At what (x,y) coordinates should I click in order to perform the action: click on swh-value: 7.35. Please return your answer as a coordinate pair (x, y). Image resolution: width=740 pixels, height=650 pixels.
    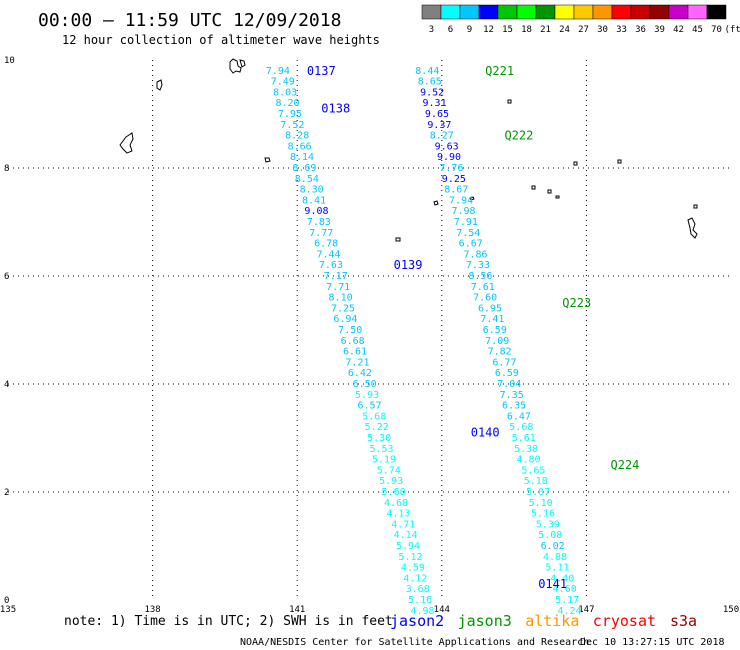
    Looking at the image, I should click on (512, 395).